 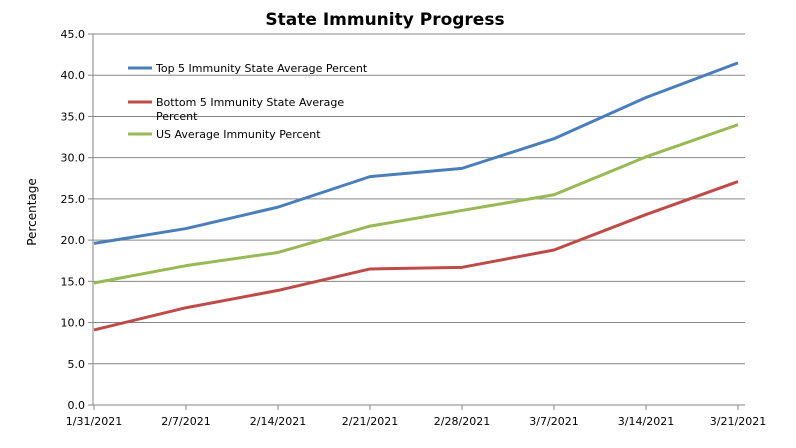 What do you see at coordinates (73, 158) in the screenshot?
I see `y-tick-label: 30.0` at bounding box center [73, 158].